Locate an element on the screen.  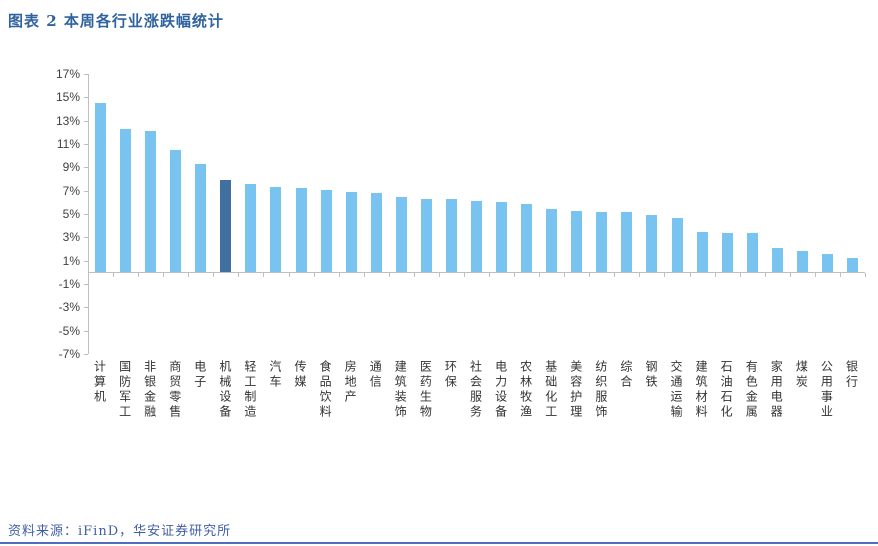
category-label: 农林牧渔 is located at coordinates (525, 390).